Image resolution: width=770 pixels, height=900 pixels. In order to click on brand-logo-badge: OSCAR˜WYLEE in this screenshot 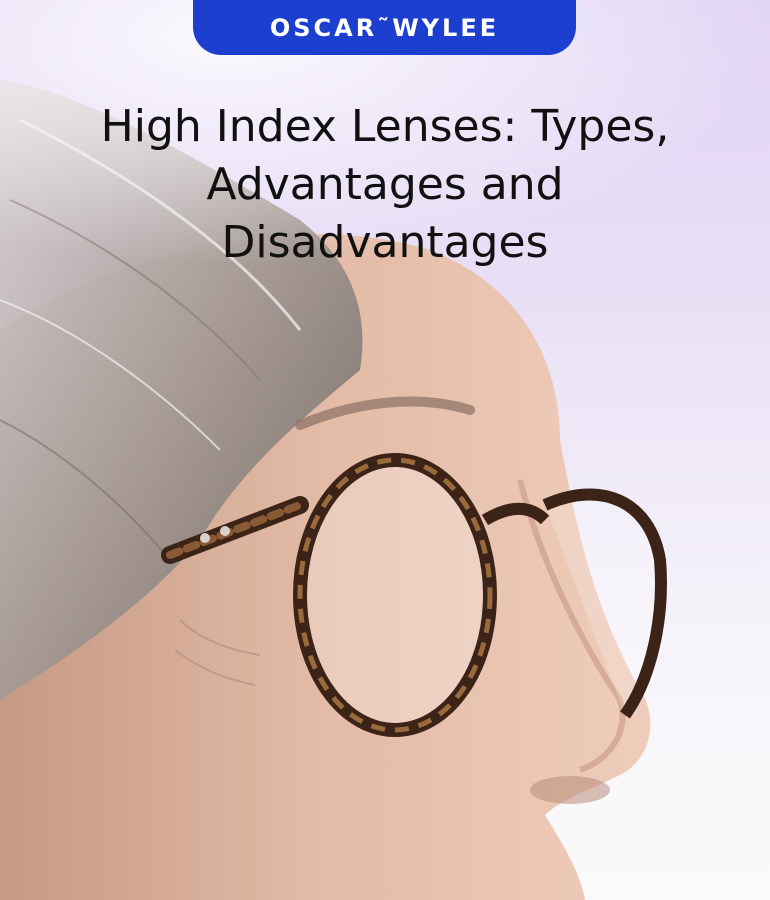, I will do `click(384, 27)`.